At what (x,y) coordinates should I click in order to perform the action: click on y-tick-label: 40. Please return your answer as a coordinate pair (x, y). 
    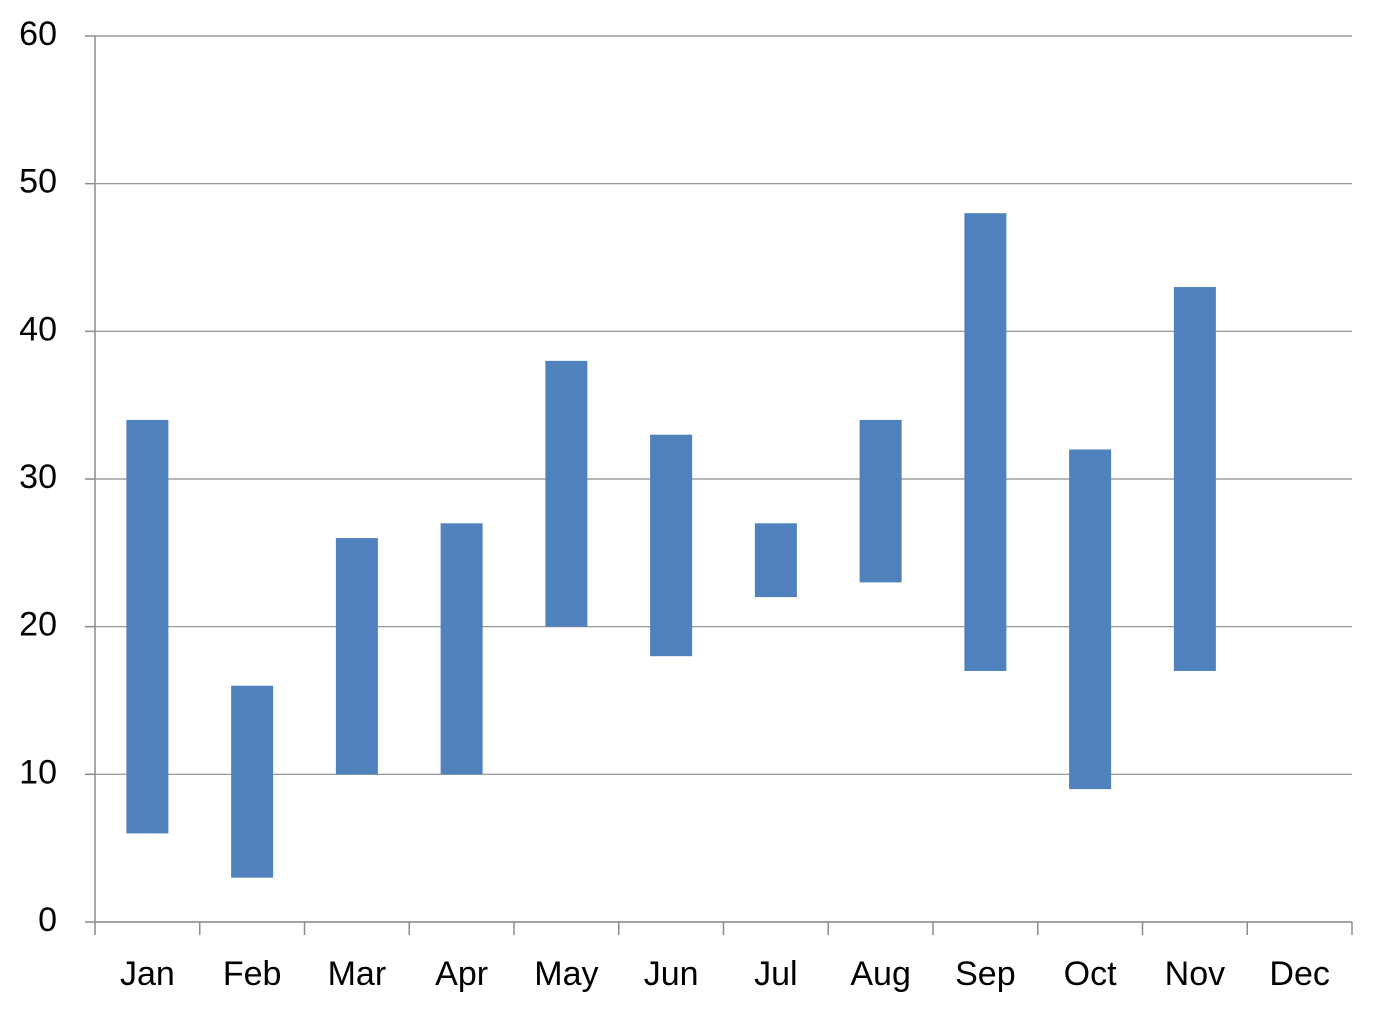
    Looking at the image, I should click on (38, 329).